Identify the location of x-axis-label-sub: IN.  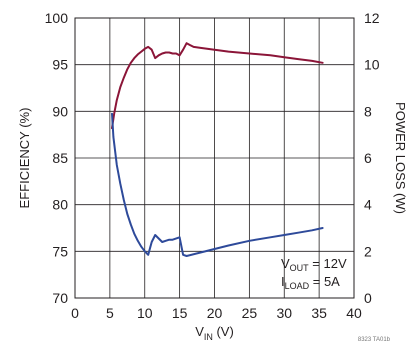
(208, 337).